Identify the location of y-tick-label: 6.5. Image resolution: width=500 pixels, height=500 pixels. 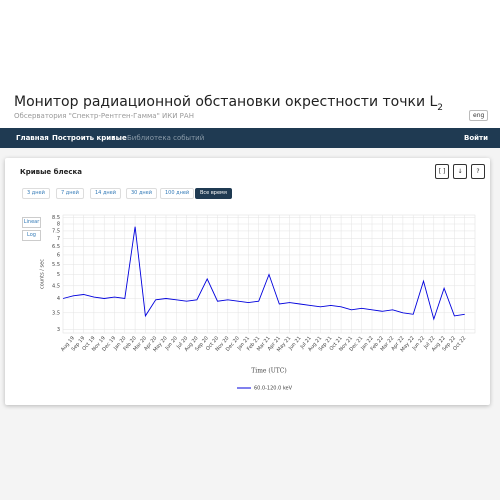
(56, 247).